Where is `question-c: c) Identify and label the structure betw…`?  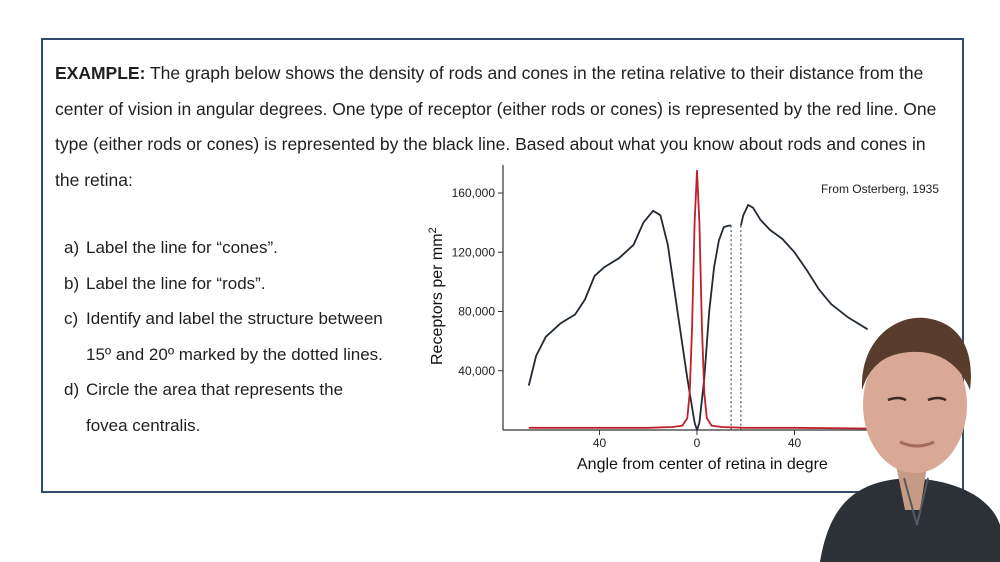 question-c: c) Identify and label the structure betw… is located at coordinates (239, 319).